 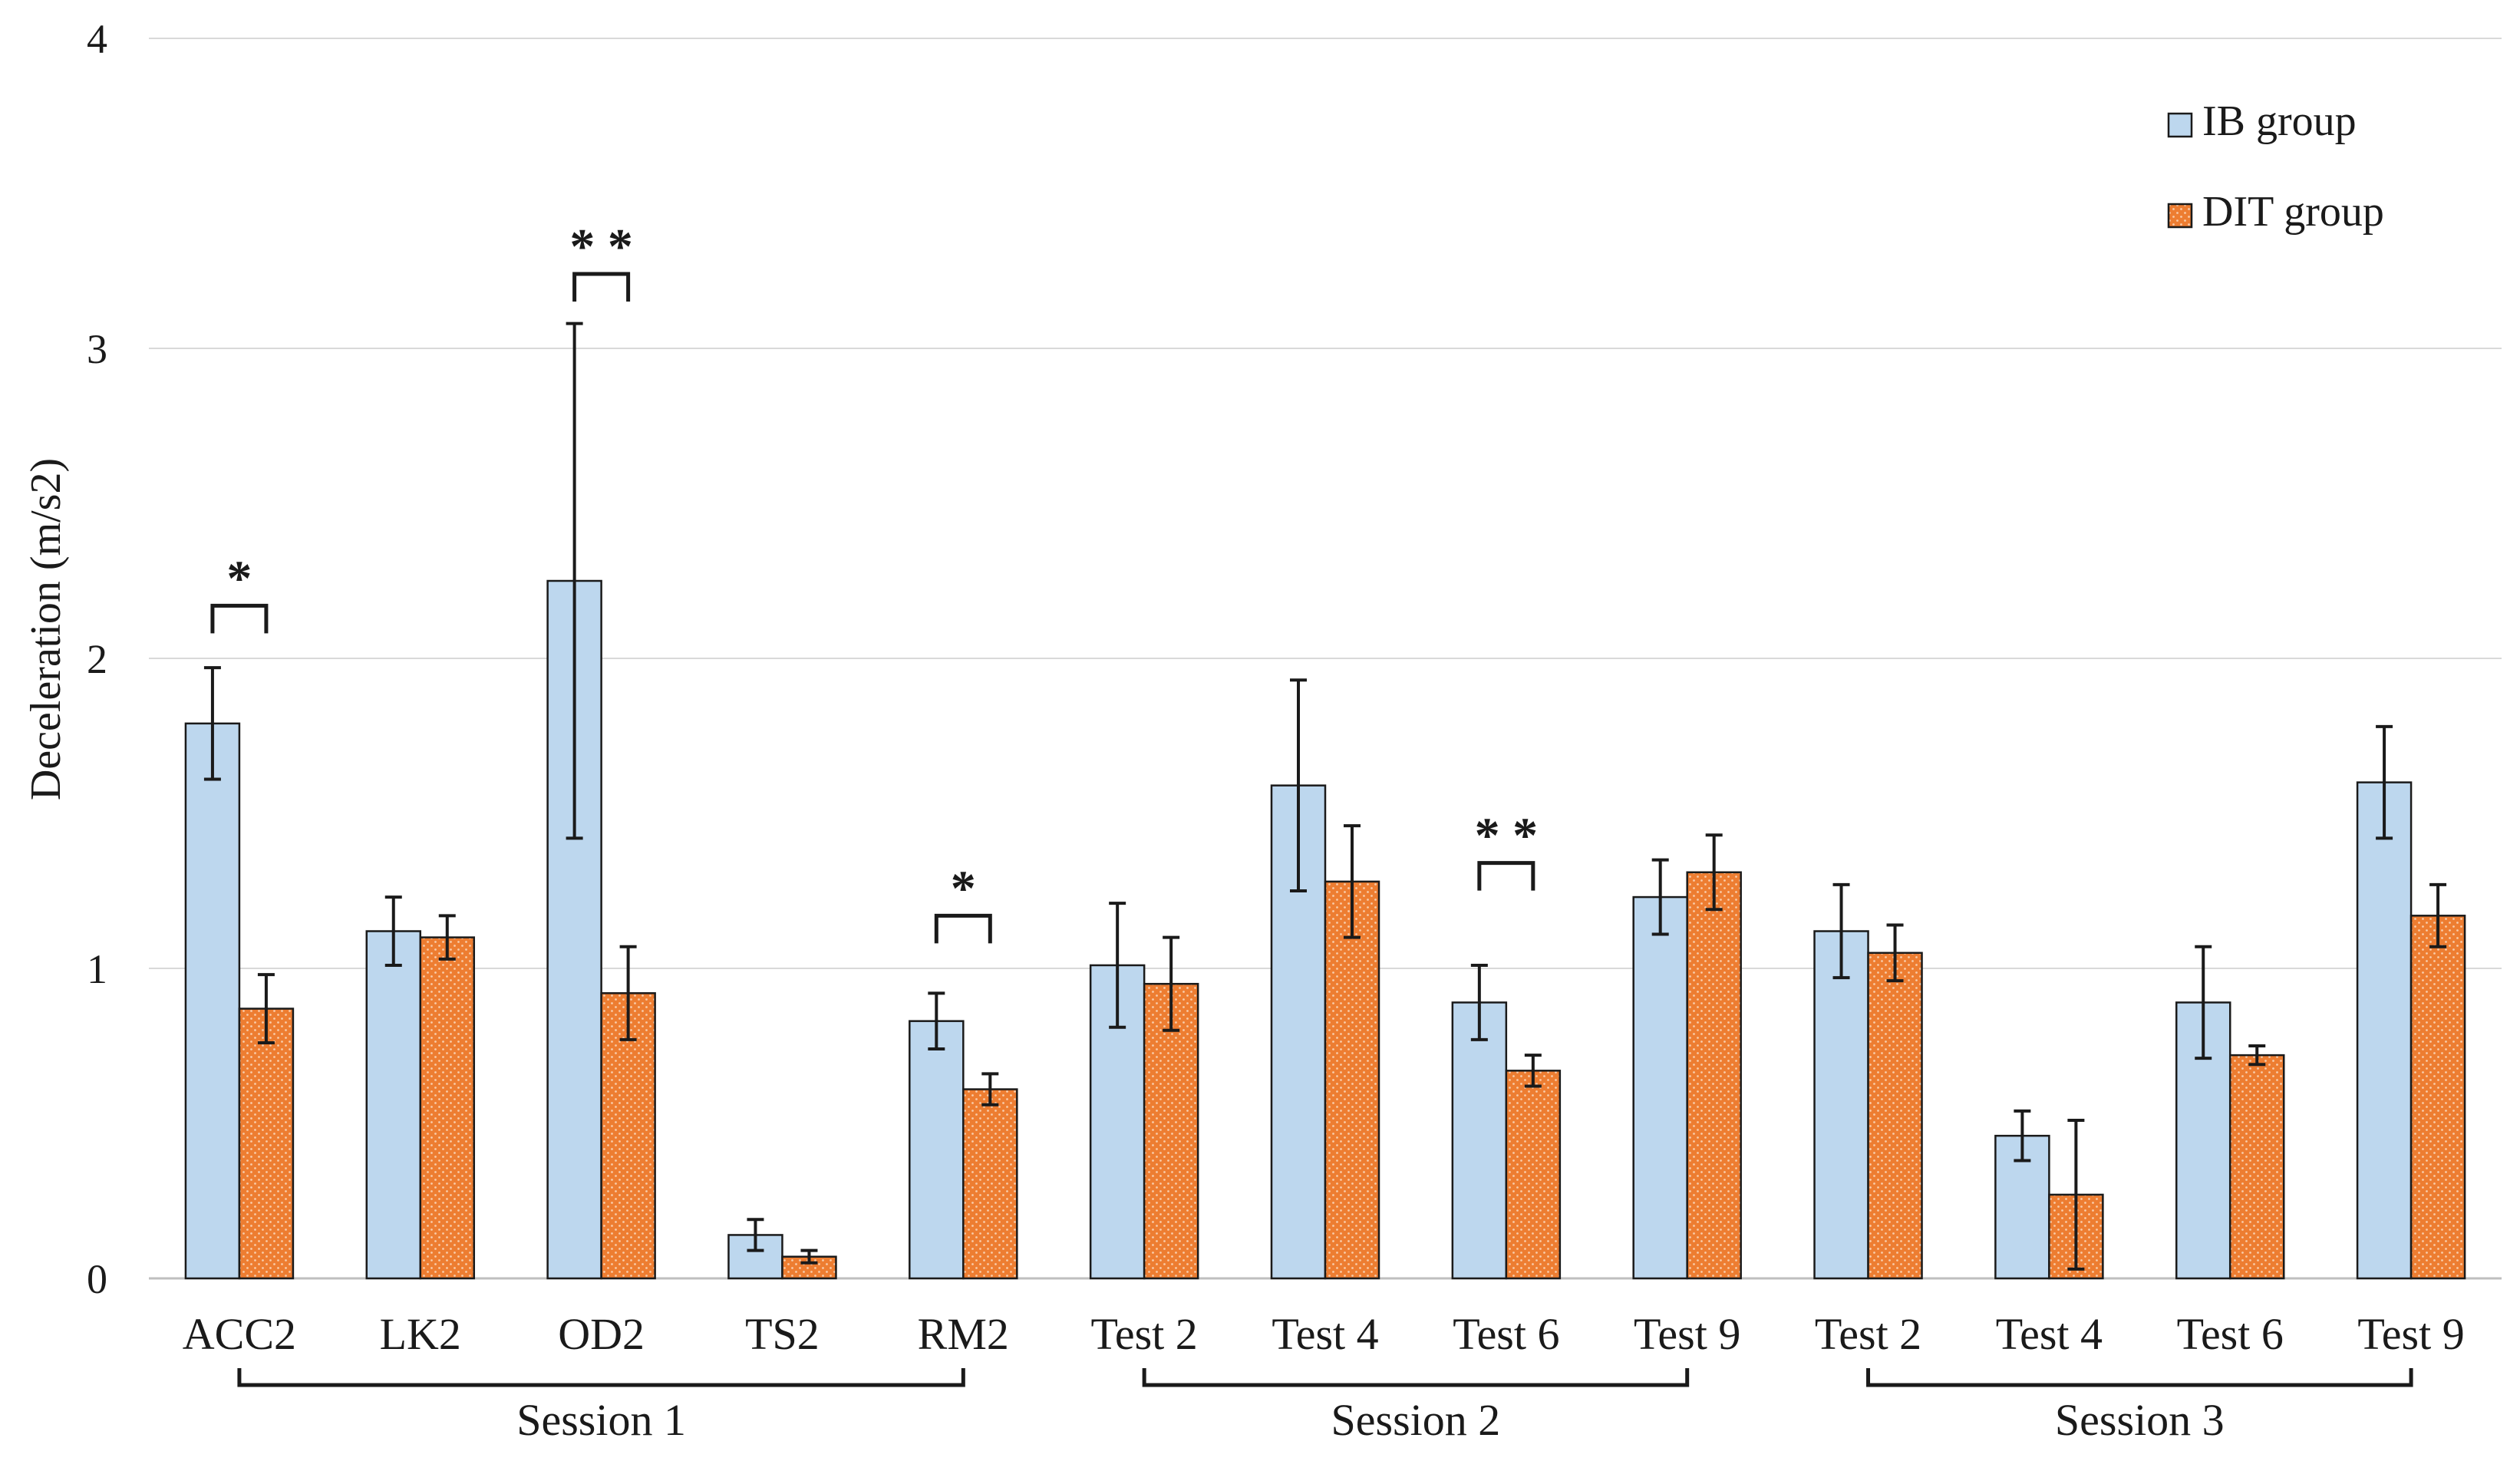 I want to click on legend-label: DIT group, so click(x=2293, y=212).